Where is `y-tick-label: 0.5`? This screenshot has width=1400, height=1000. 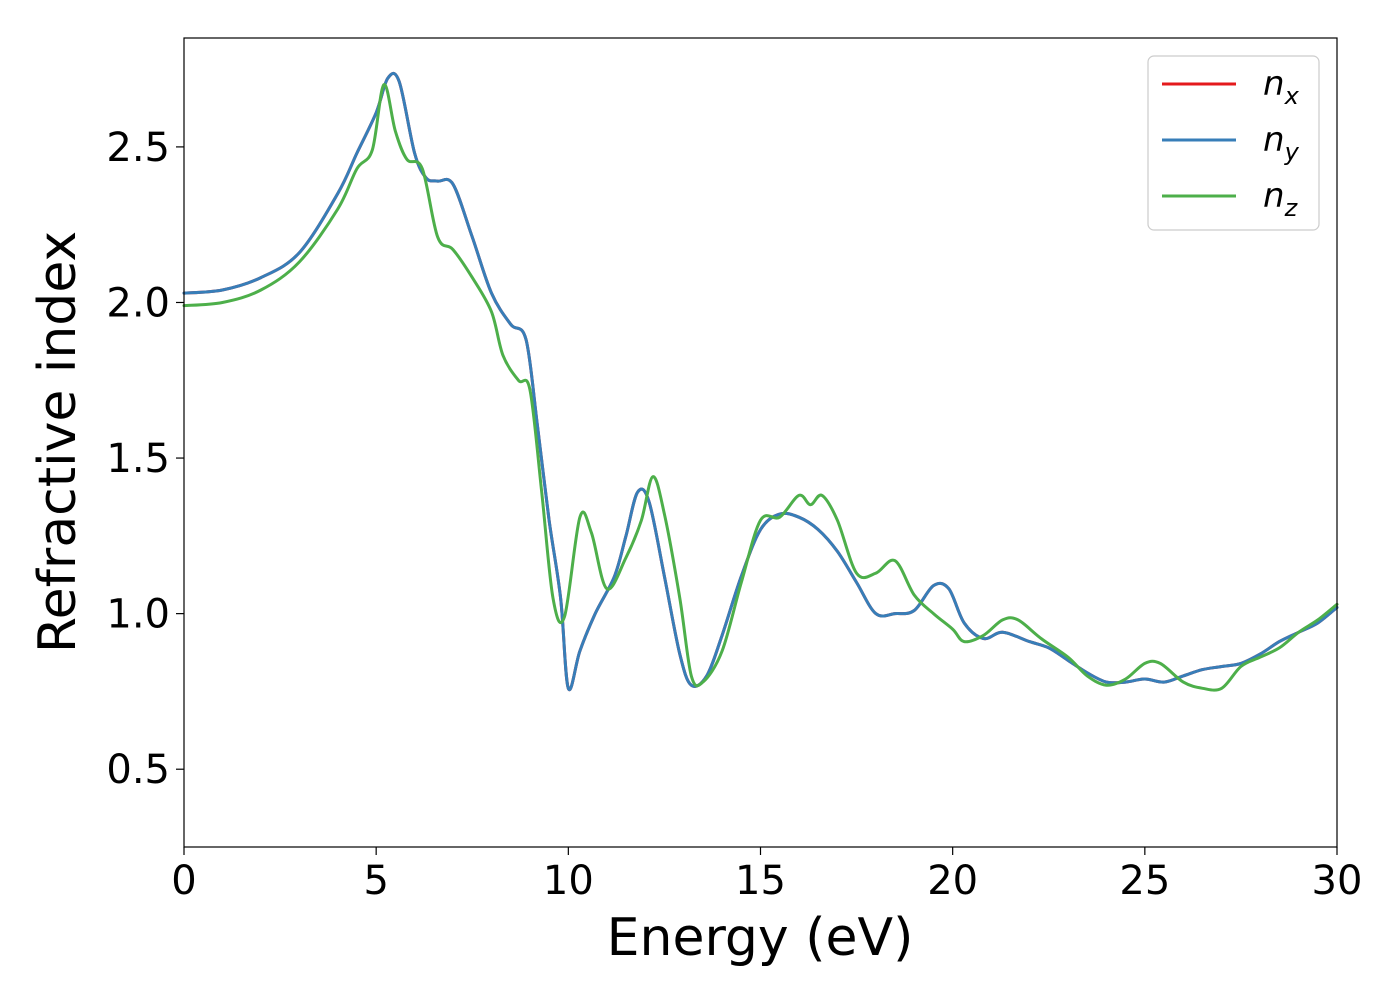 y-tick-label: 0.5 is located at coordinates (138, 770).